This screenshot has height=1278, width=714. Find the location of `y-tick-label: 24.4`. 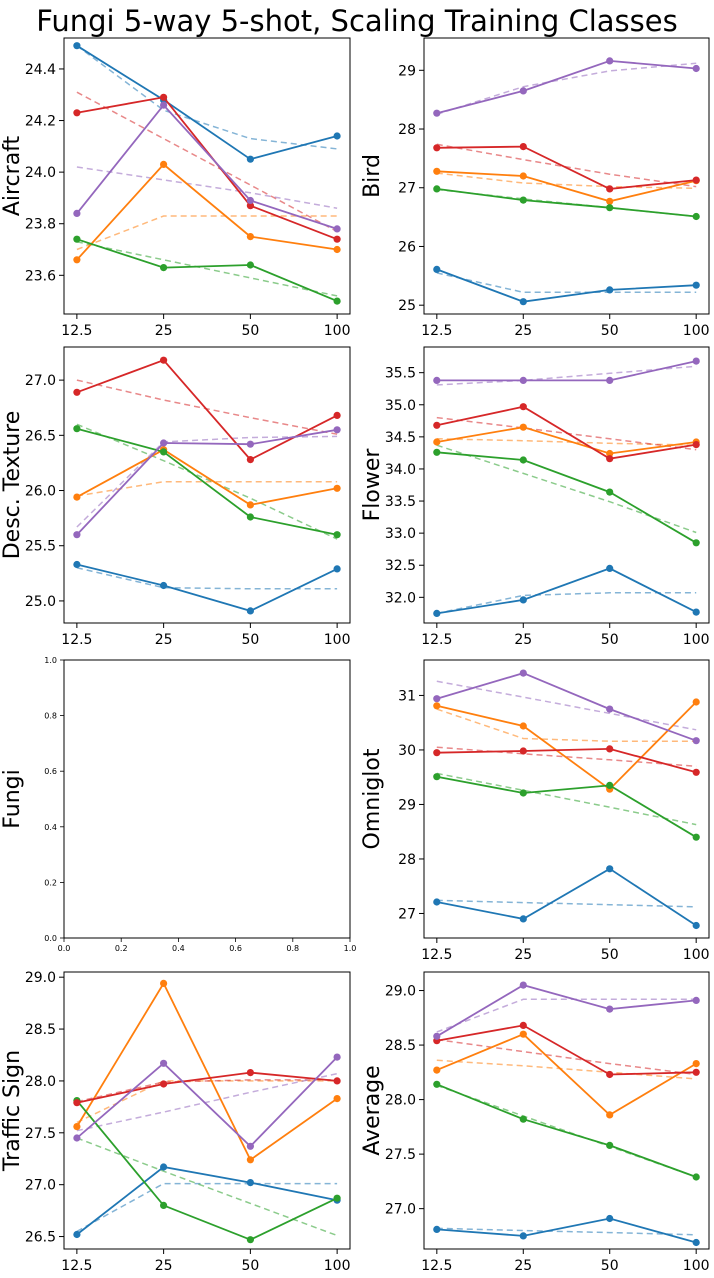

y-tick-label: 24.4 is located at coordinates (40, 70).